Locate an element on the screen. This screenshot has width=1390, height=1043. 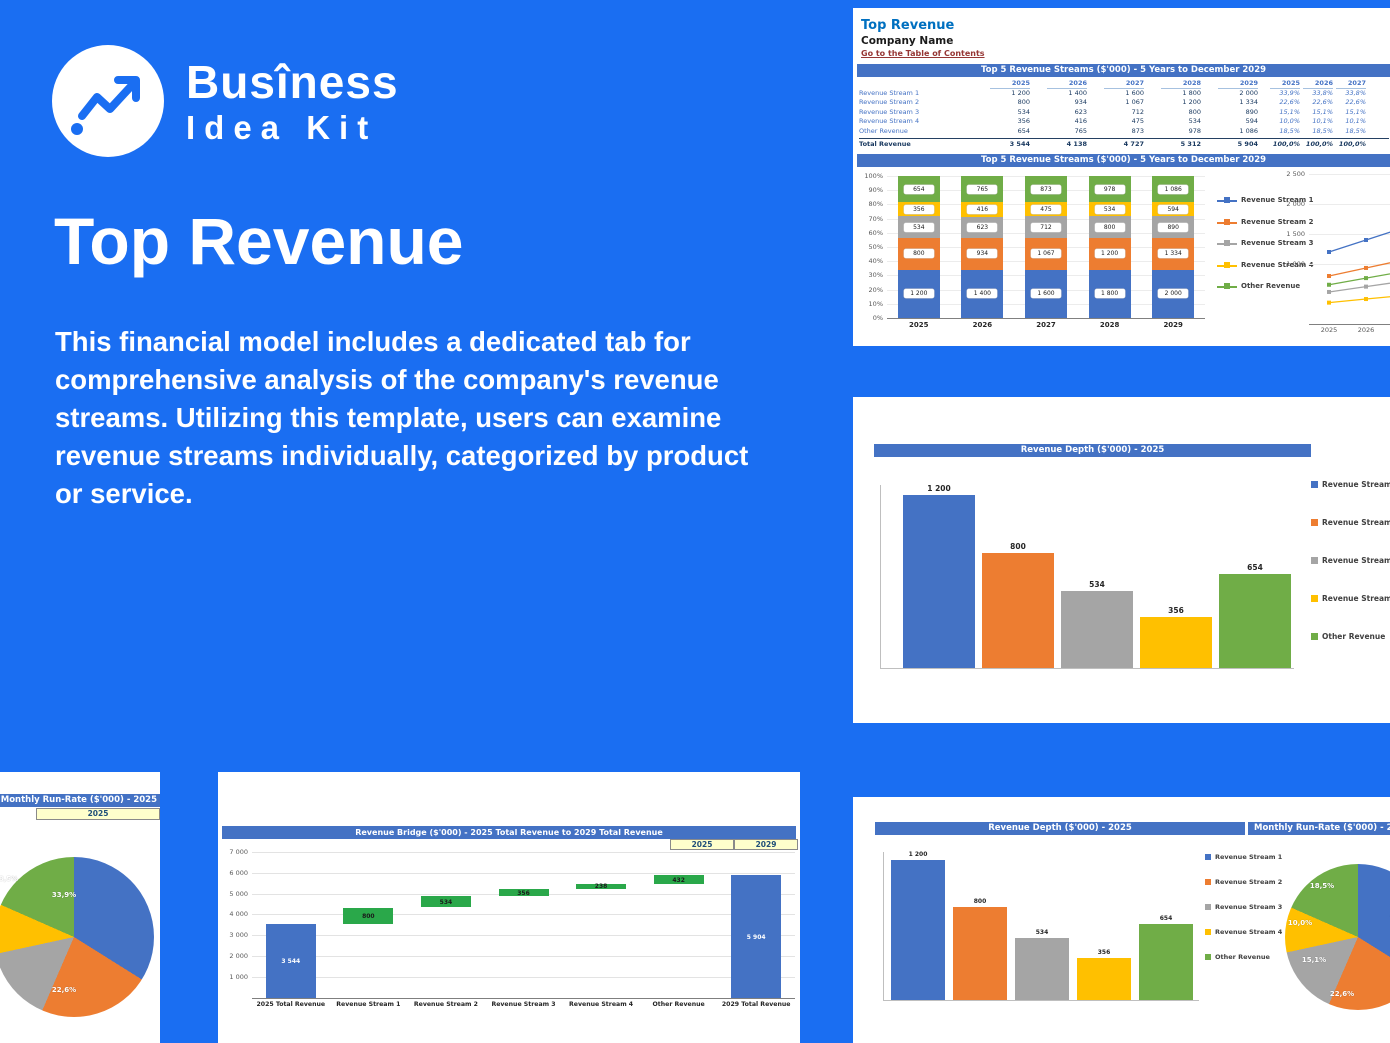
bar-segment-label: 1 200 is located at coordinates (918, 294).